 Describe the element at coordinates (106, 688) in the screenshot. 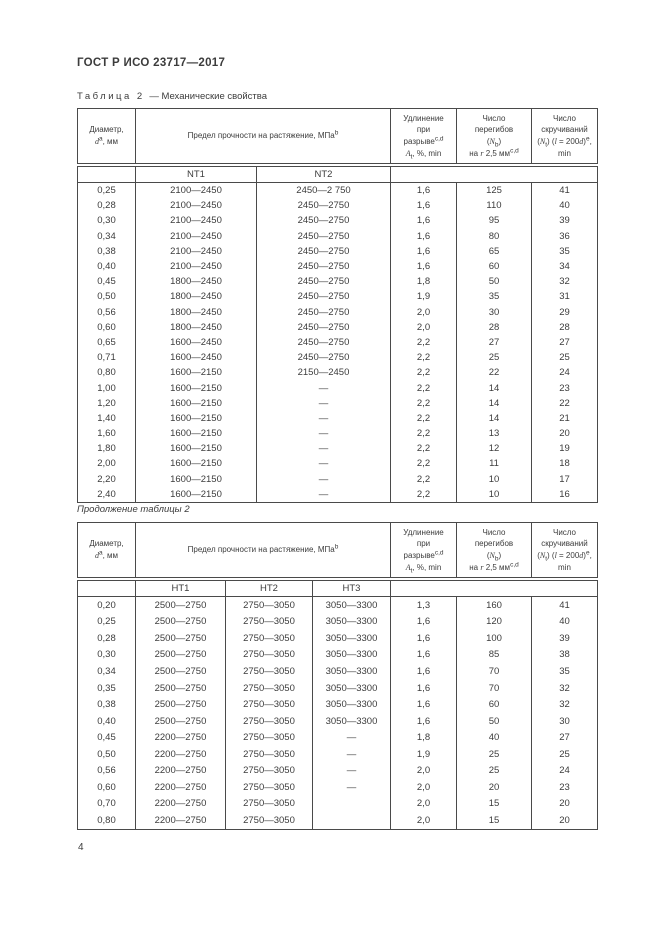

I see `table-cell: 0,35` at that location.